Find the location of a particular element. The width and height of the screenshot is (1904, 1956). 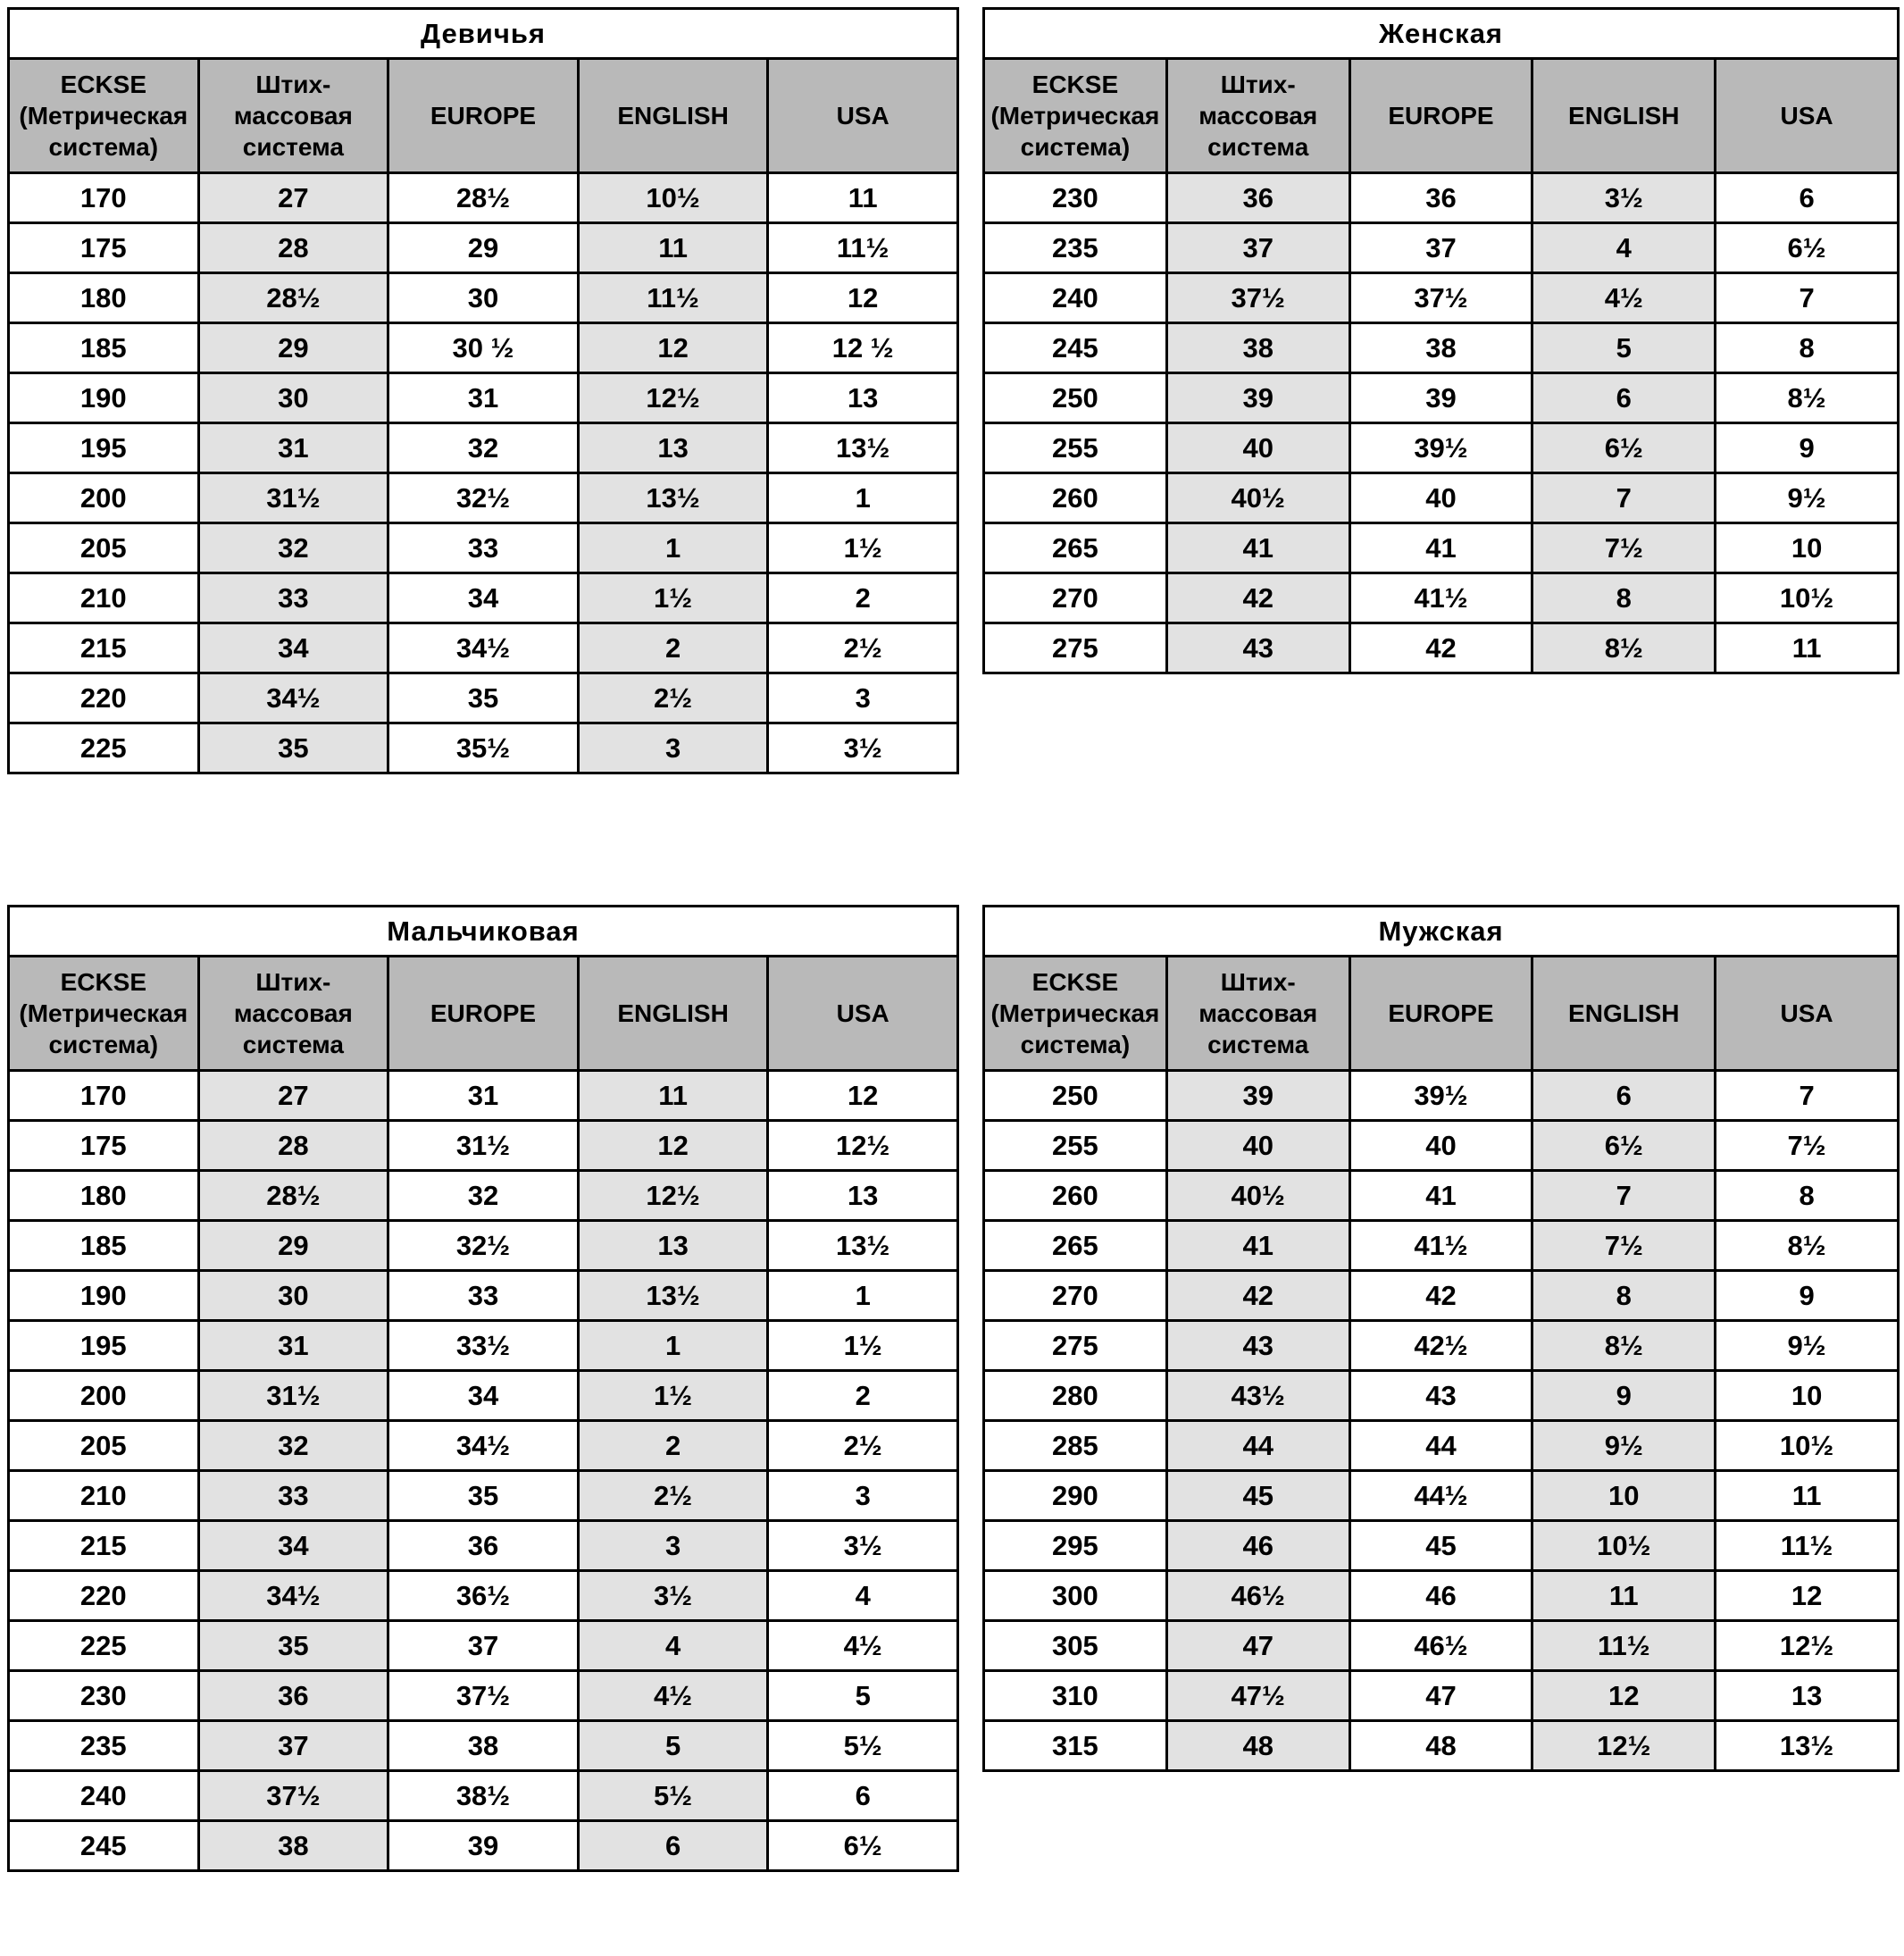

table-cell: 3 is located at coordinates (673, 748).